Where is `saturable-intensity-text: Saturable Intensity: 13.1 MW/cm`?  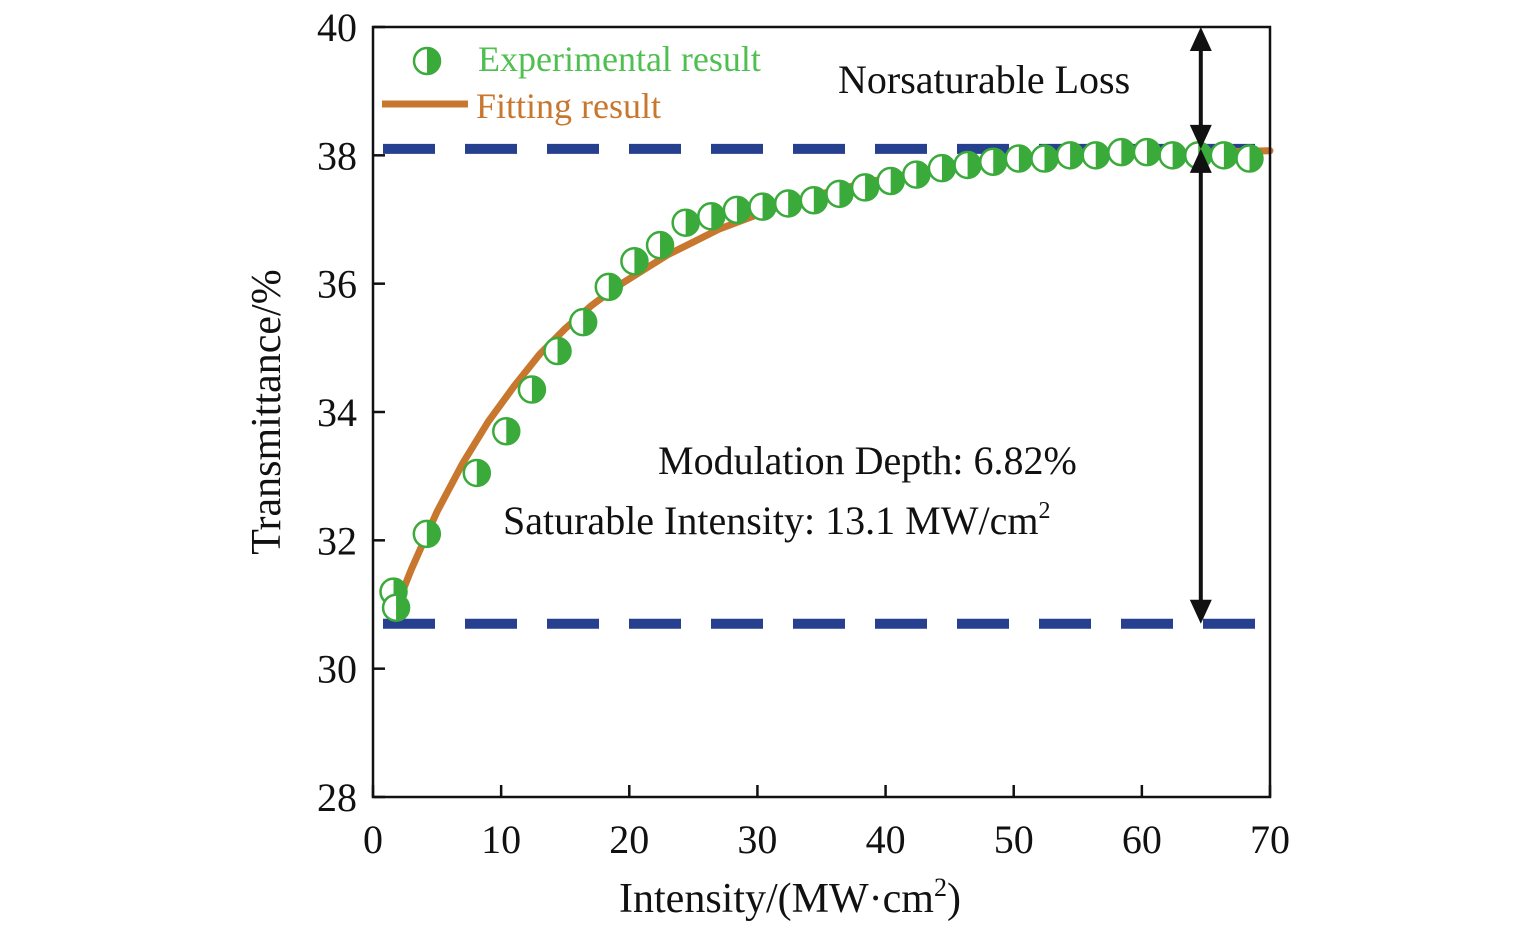 saturable-intensity-text: Saturable Intensity: 13.1 MW/cm is located at coordinates (770, 520).